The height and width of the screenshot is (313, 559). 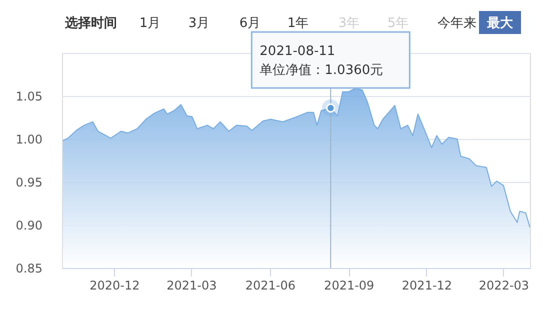 I want to click on y-tick-label: 0.90, so click(x=29, y=225).